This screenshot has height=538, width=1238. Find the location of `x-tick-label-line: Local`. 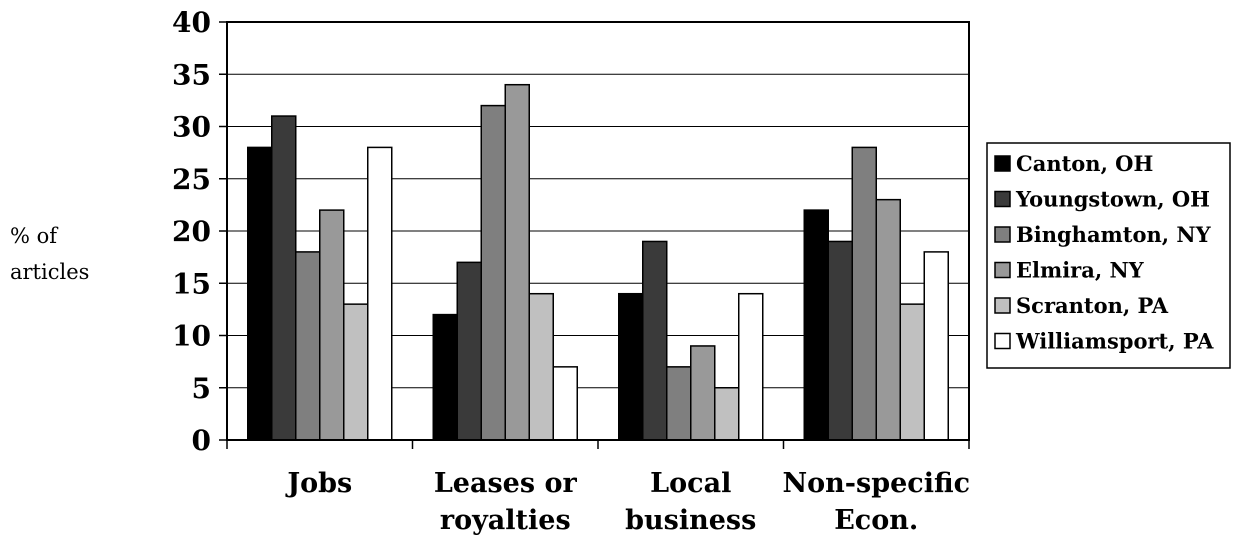

x-tick-label-line: Local is located at coordinates (690, 483).